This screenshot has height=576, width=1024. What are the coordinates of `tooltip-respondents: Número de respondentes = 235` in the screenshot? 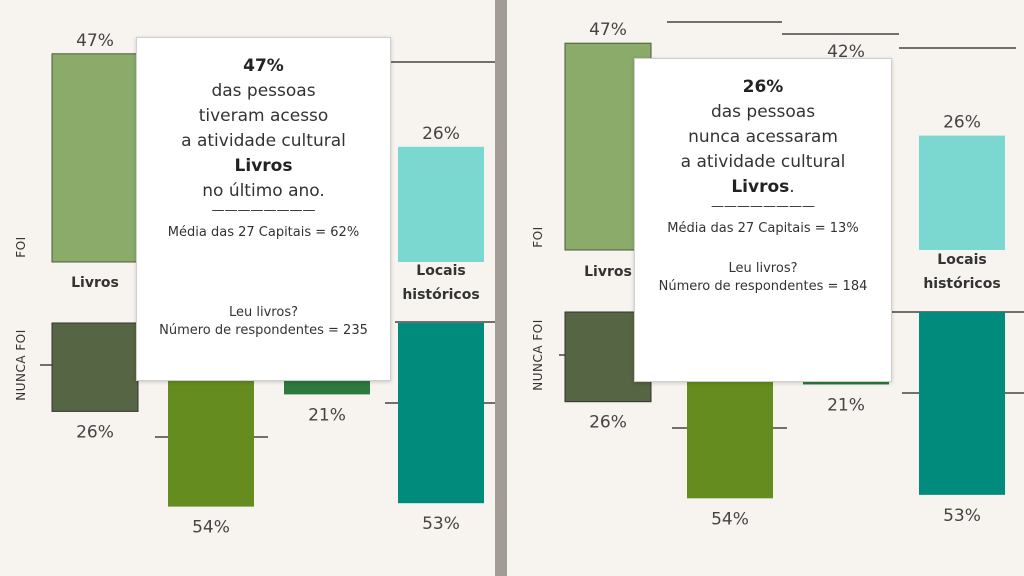 It's located at (263, 330).